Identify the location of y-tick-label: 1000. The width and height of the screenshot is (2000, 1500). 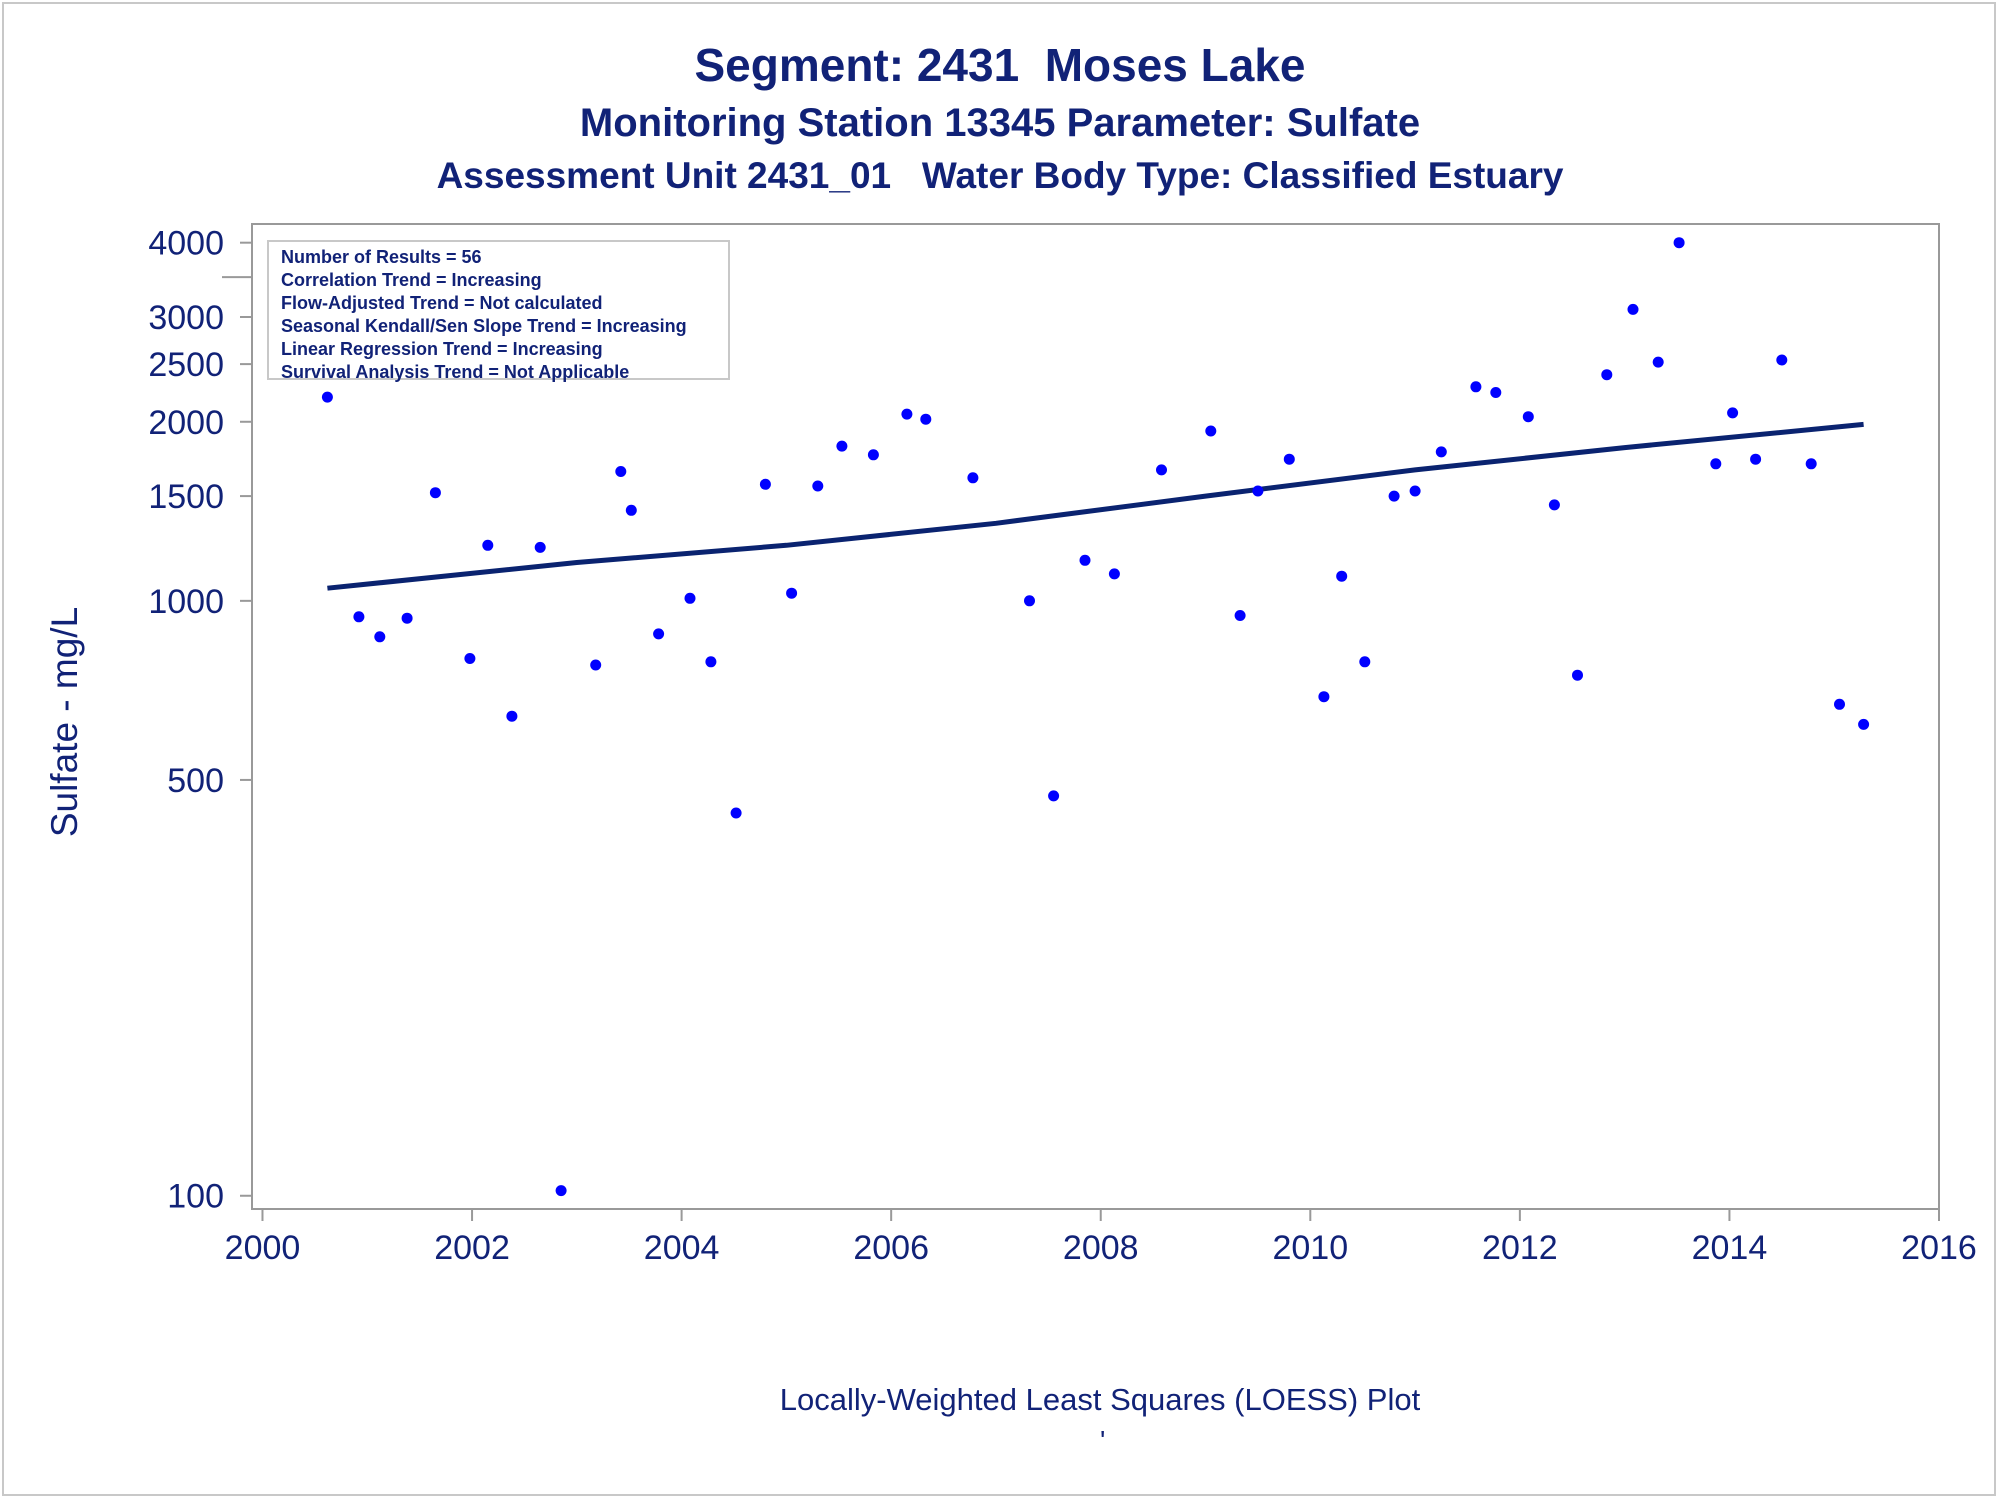
(186, 602).